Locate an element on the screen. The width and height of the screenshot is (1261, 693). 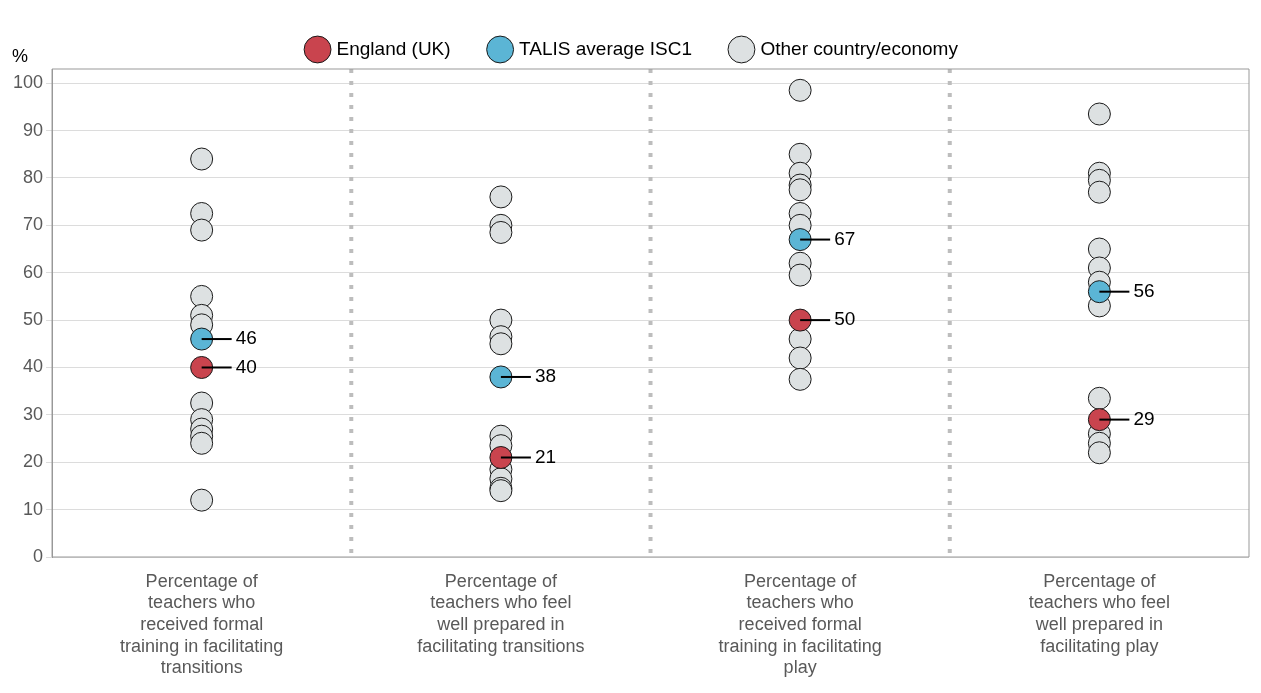
y-tick-label: 100 is located at coordinates (28, 82).